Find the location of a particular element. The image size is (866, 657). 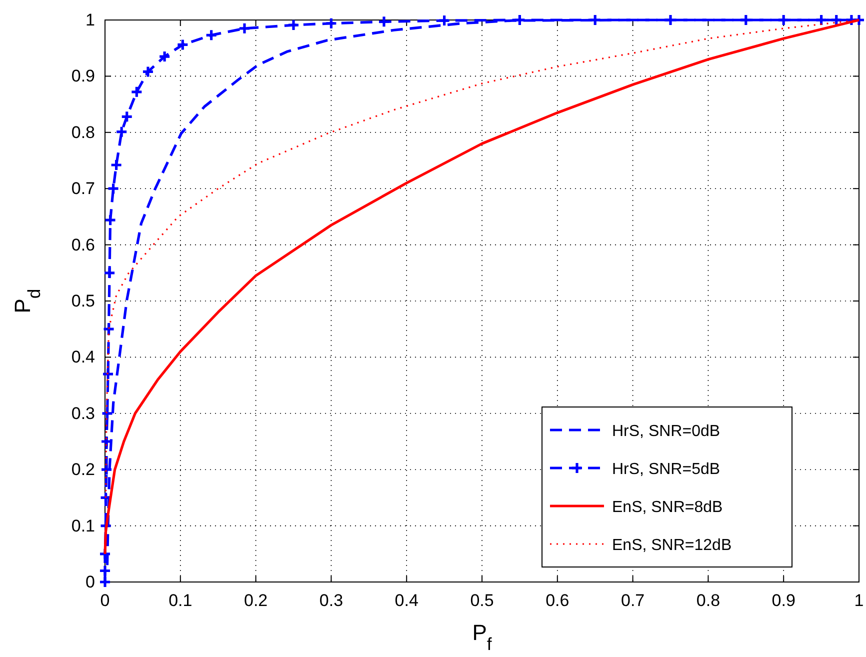

x-axis-title: P$_{f}$ is located at coordinates (482, 637).